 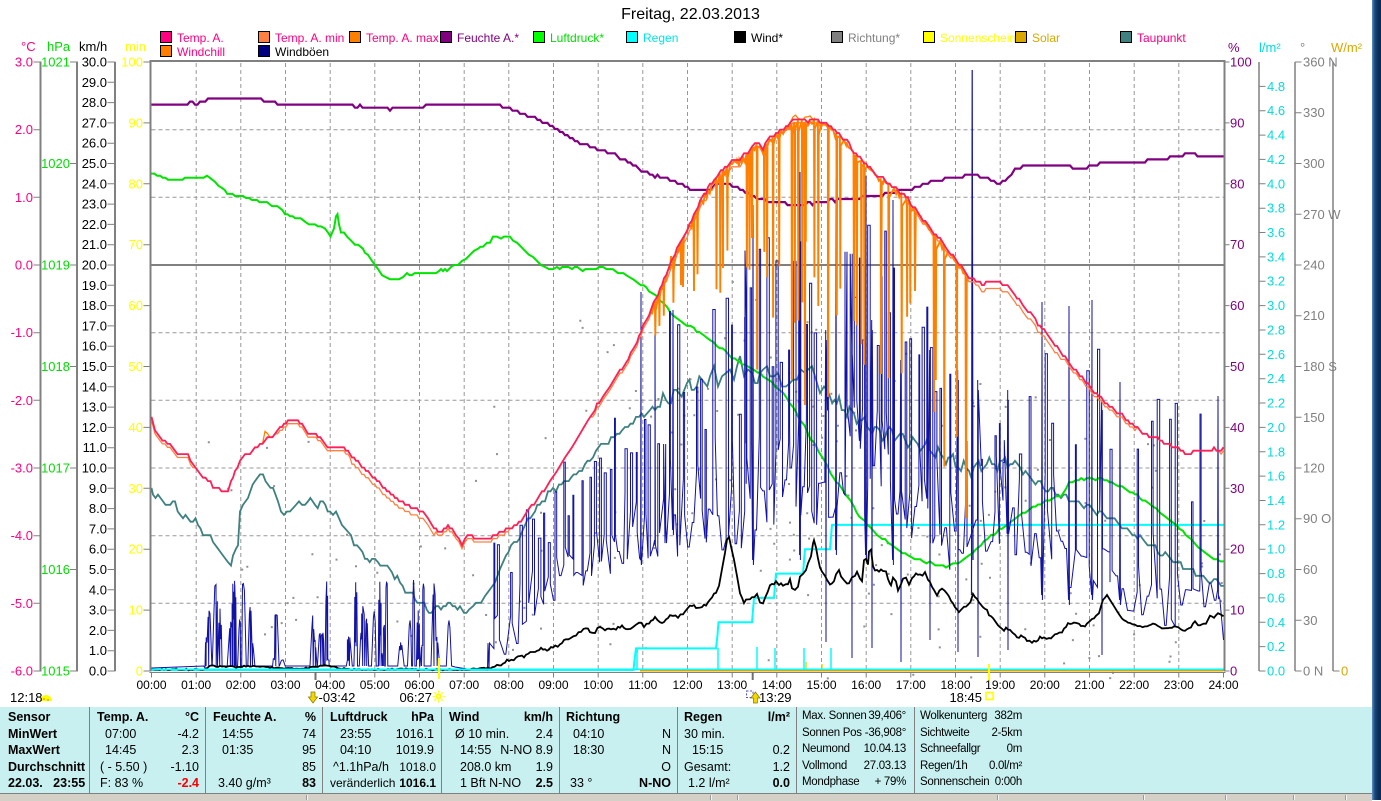 What do you see at coordinates (911, 685) in the screenshot?
I see `svg-text: 17:00` at bounding box center [911, 685].